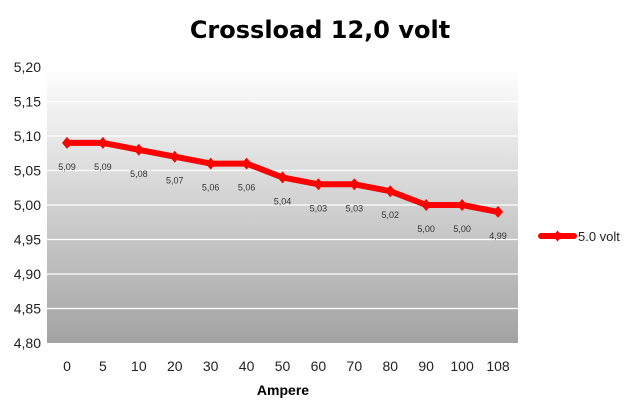 This screenshot has height=414, width=640. What do you see at coordinates (599, 236) in the screenshot?
I see `legend-label: 5.0 volt` at bounding box center [599, 236].